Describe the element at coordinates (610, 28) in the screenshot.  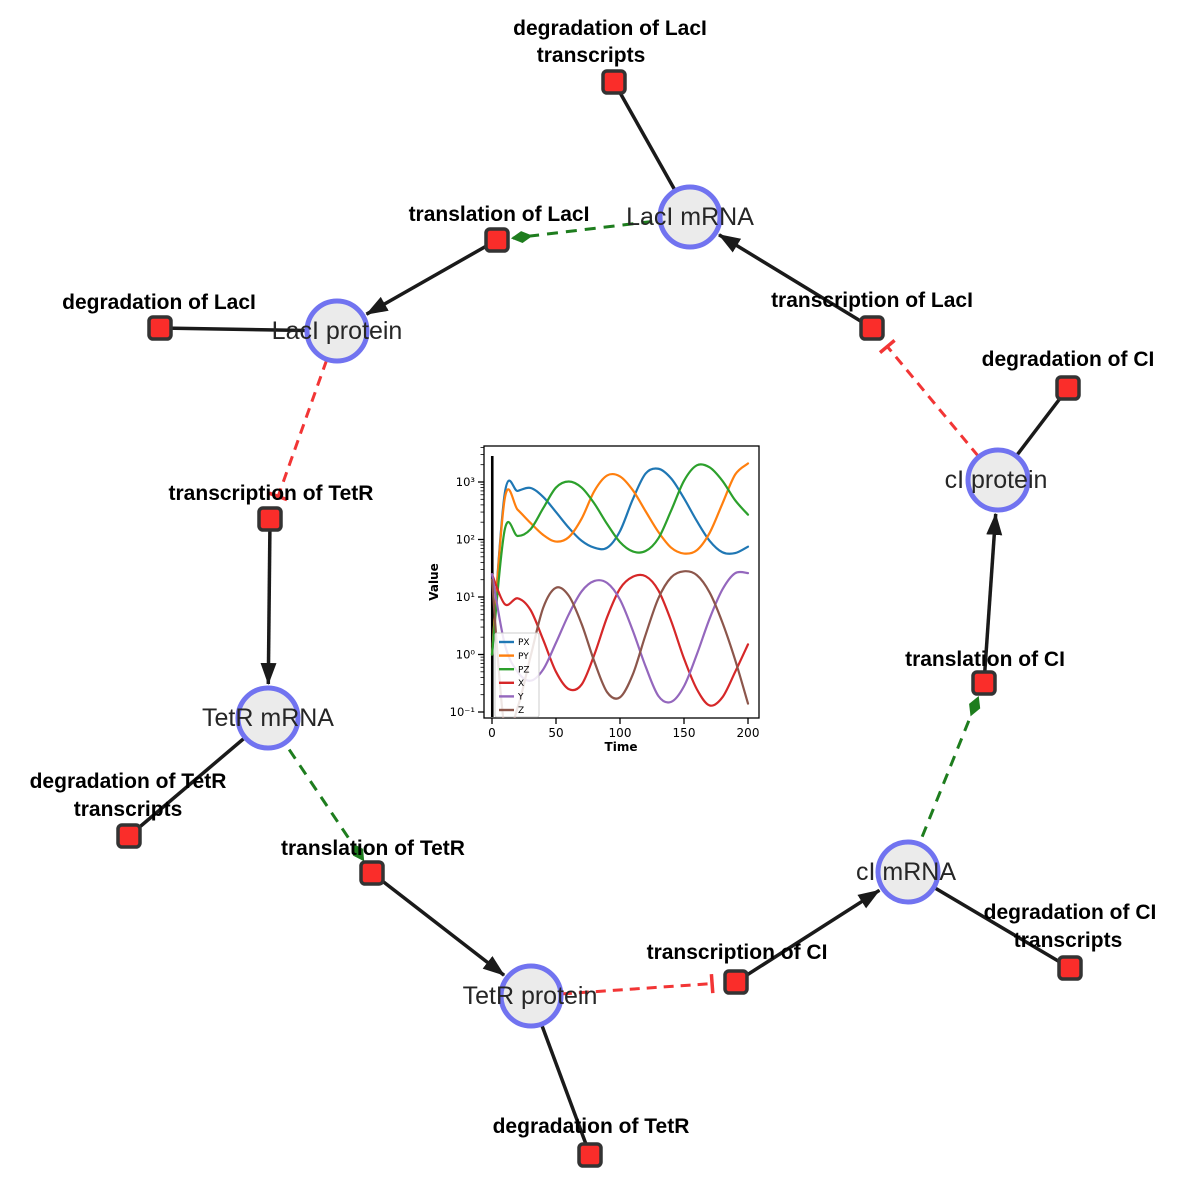
I see `label-degradation-laci-transcripts-line1: degradation of LacI` at that location.